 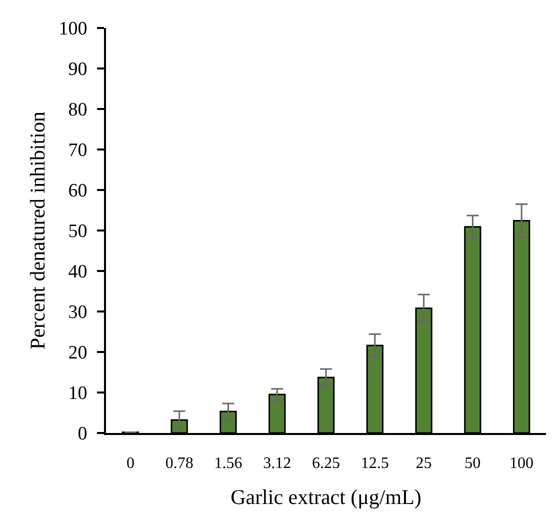 What do you see at coordinates (277, 463) in the screenshot?
I see `x-tick-label: 3.12` at bounding box center [277, 463].